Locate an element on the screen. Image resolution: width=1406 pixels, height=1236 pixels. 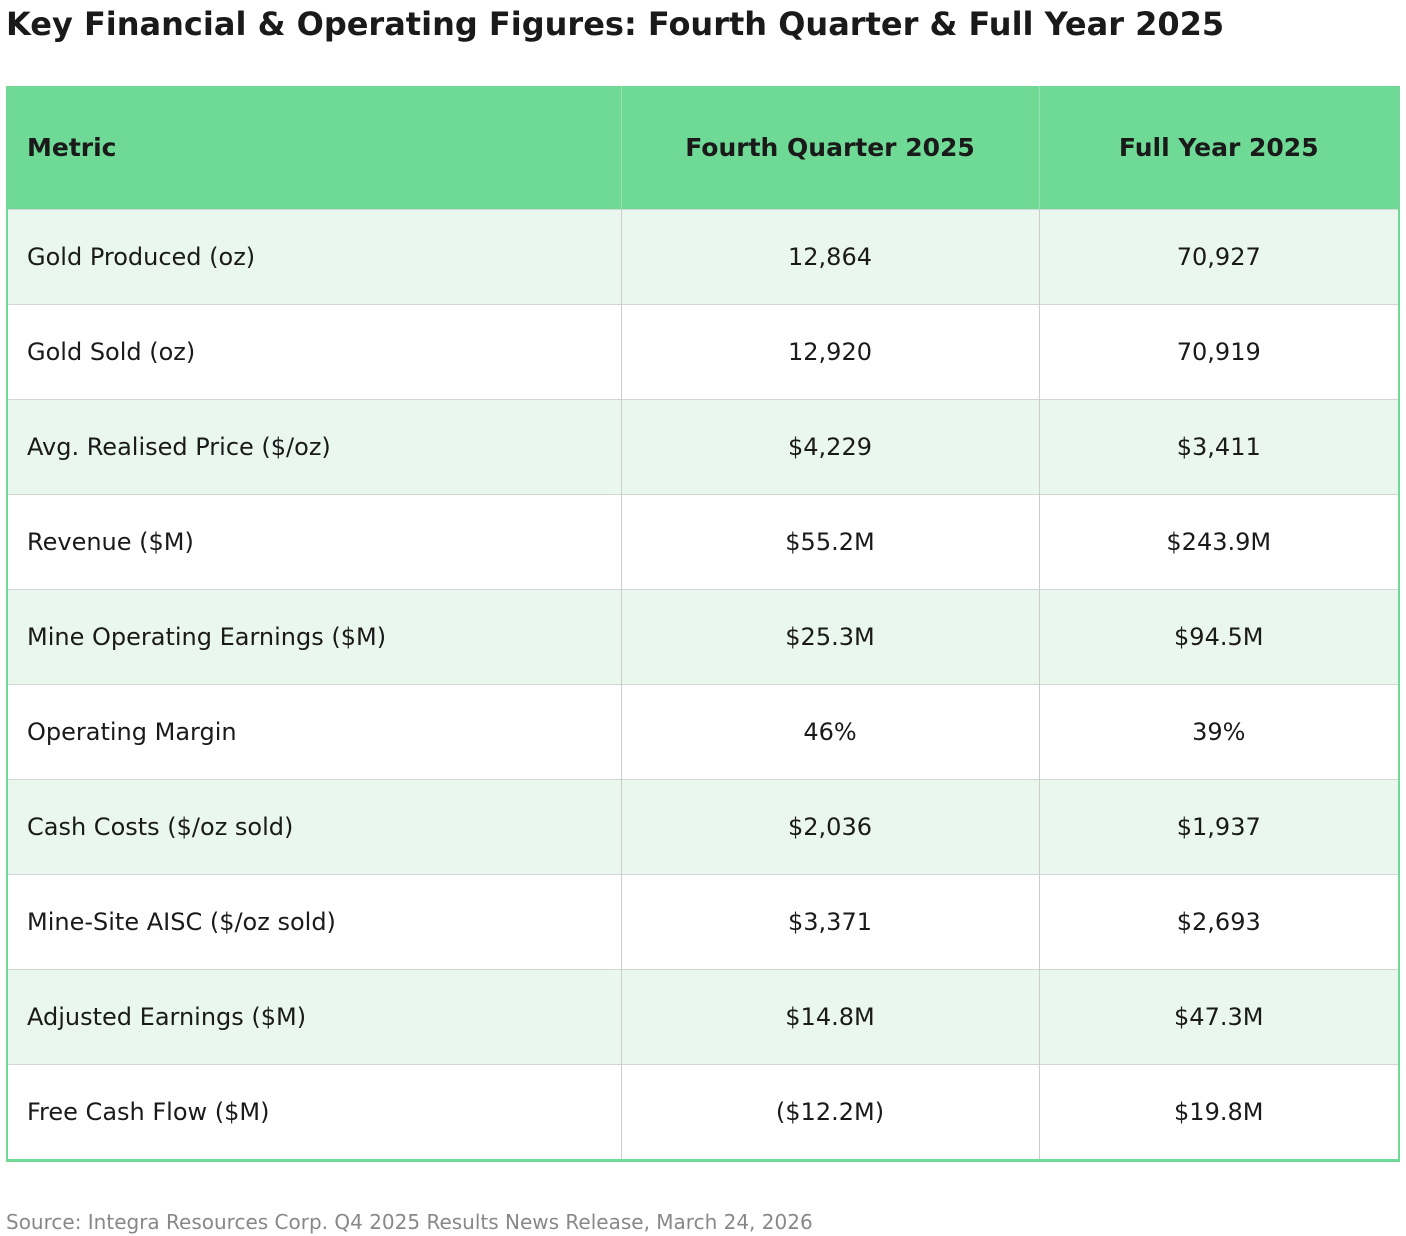
metric-cell: Free Cash Flow ($M) is located at coordinates (148, 1111).